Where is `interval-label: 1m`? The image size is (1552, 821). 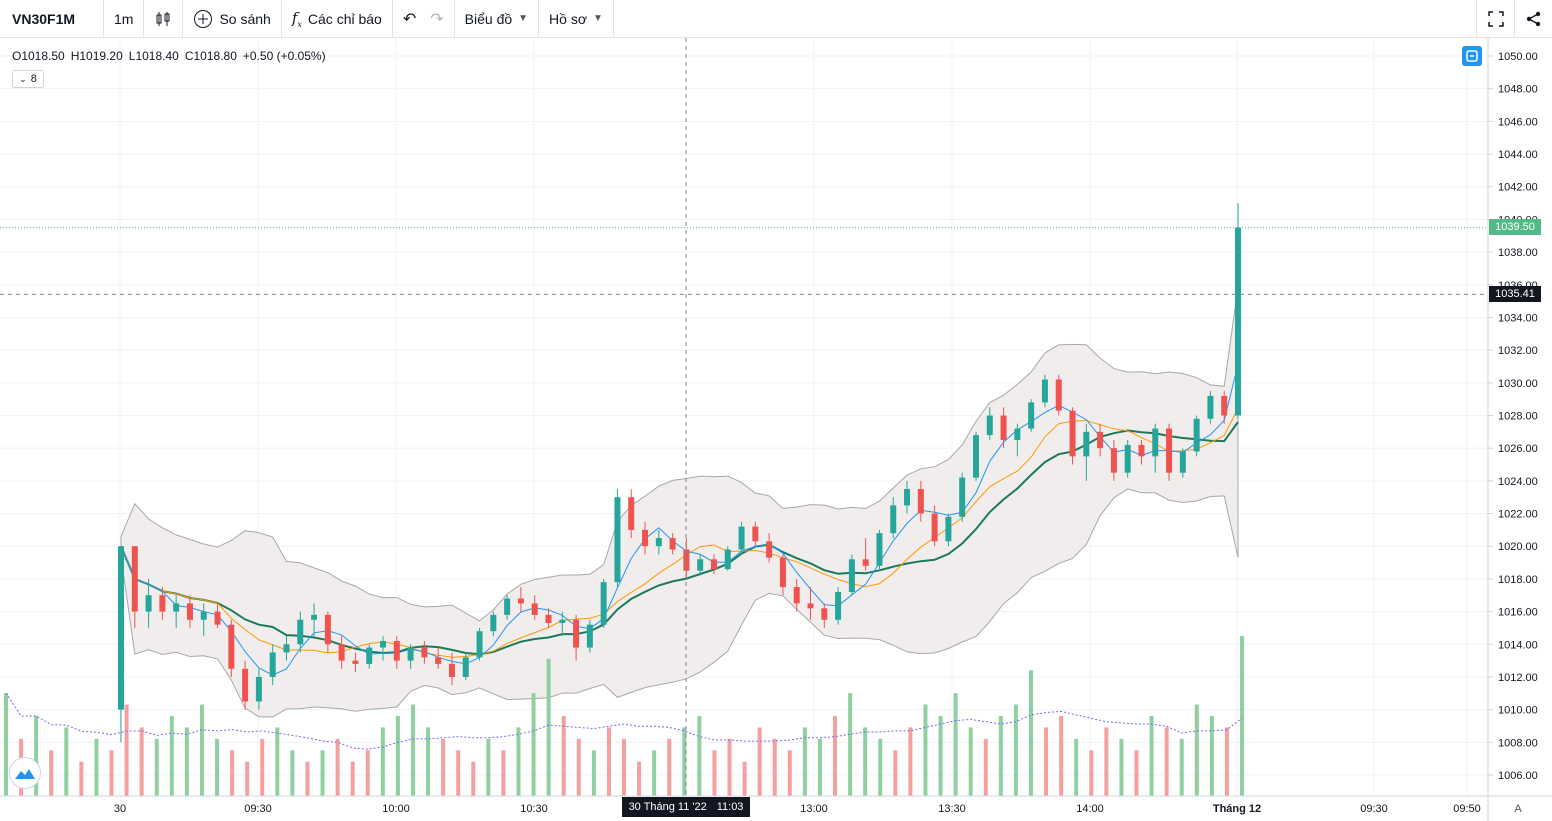
interval-label: 1m is located at coordinates (124, 18).